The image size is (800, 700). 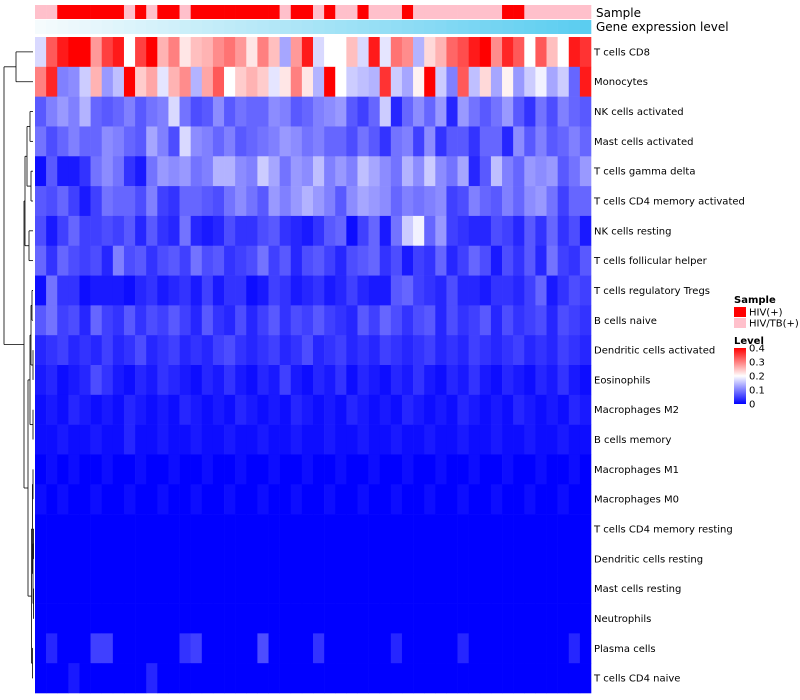 What do you see at coordinates (18, 365) in the screenshot?
I see `row-dendrogram` at bounding box center [18, 365].